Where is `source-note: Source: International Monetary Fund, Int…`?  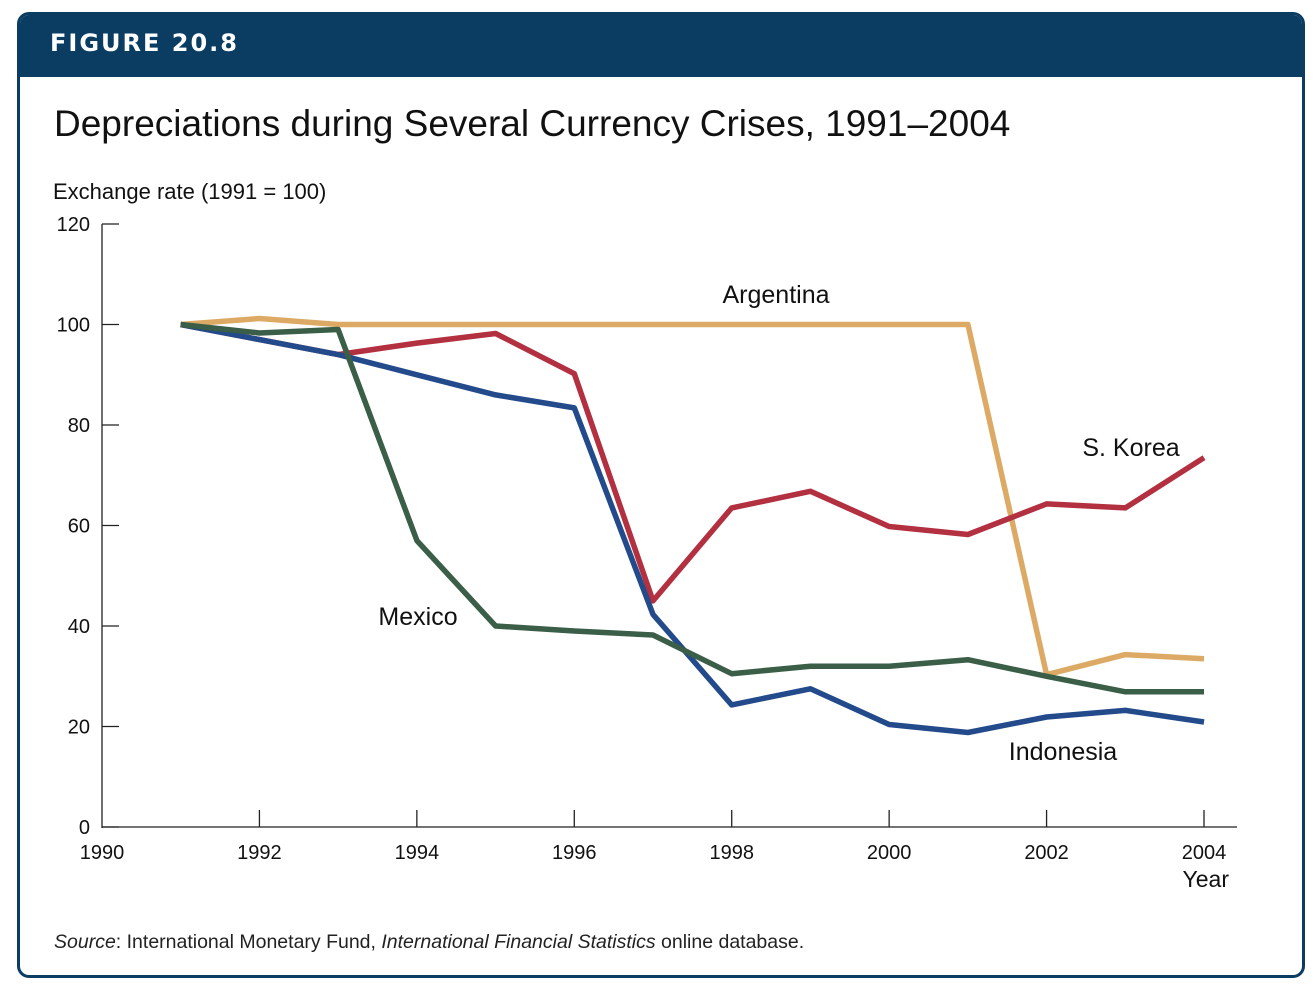 source-note: Source: International Monetary Fund, Int… is located at coordinates (429, 942).